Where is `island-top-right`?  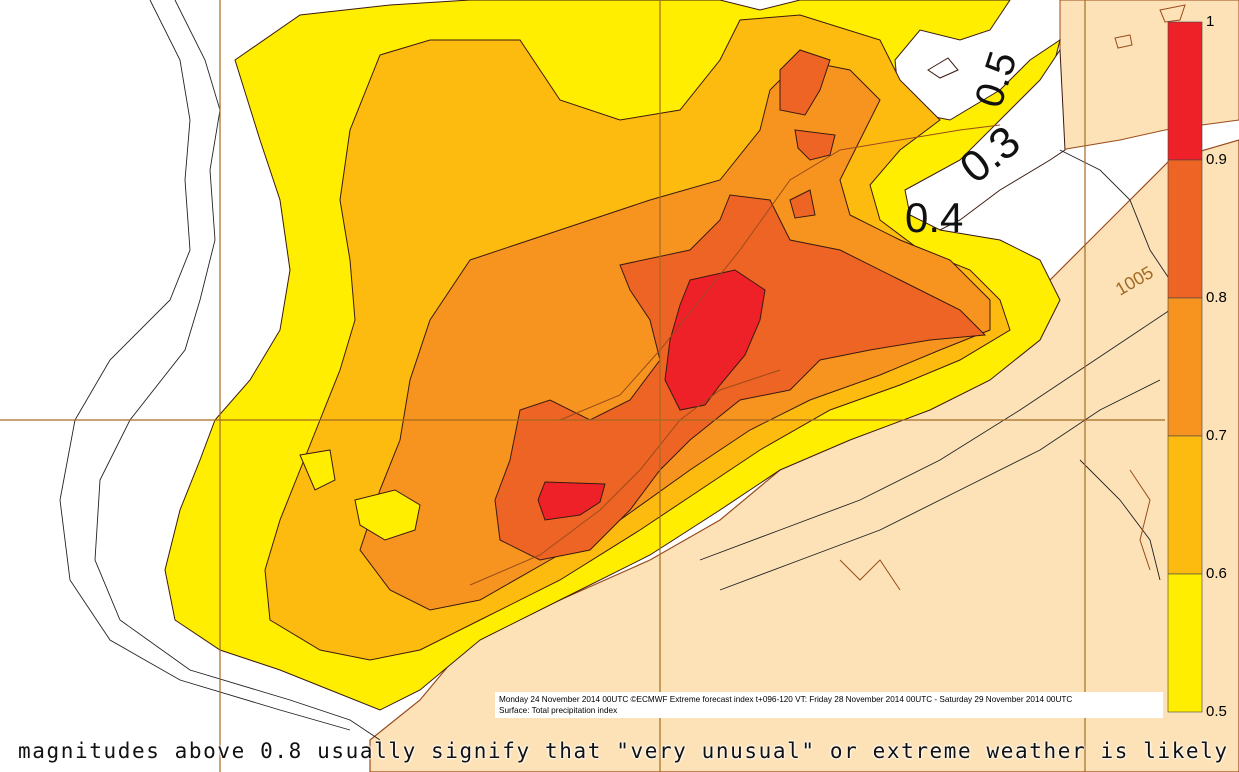 island-top-right is located at coordinates (1172, 13).